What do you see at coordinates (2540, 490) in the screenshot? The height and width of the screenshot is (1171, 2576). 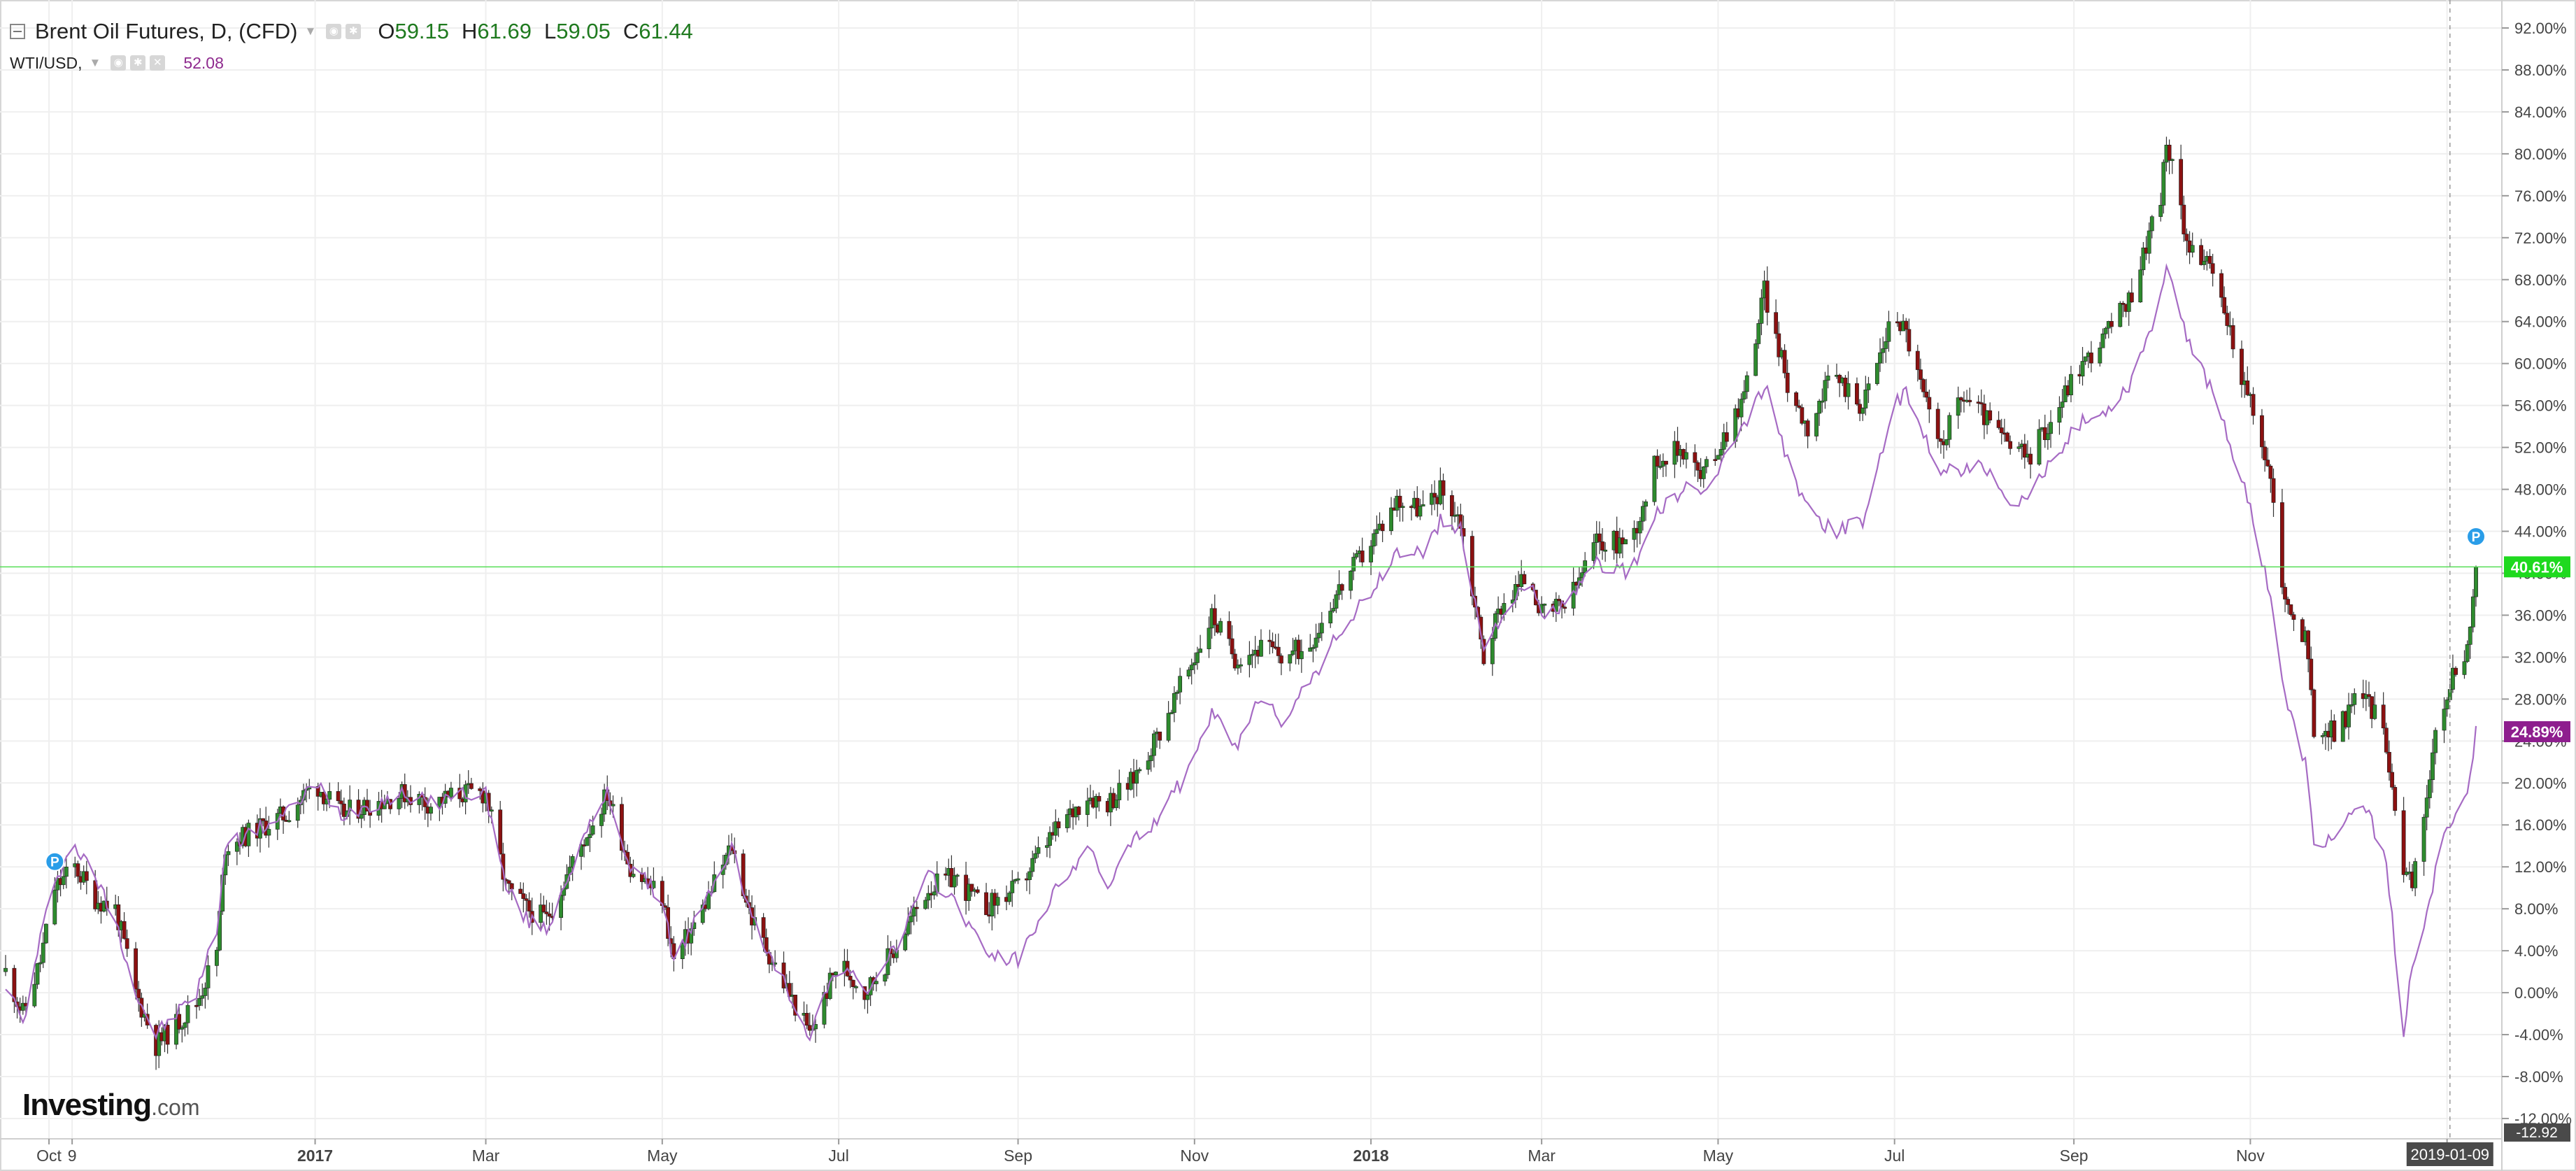 I see `y-tick-label: 48.00%` at bounding box center [2540, 490].